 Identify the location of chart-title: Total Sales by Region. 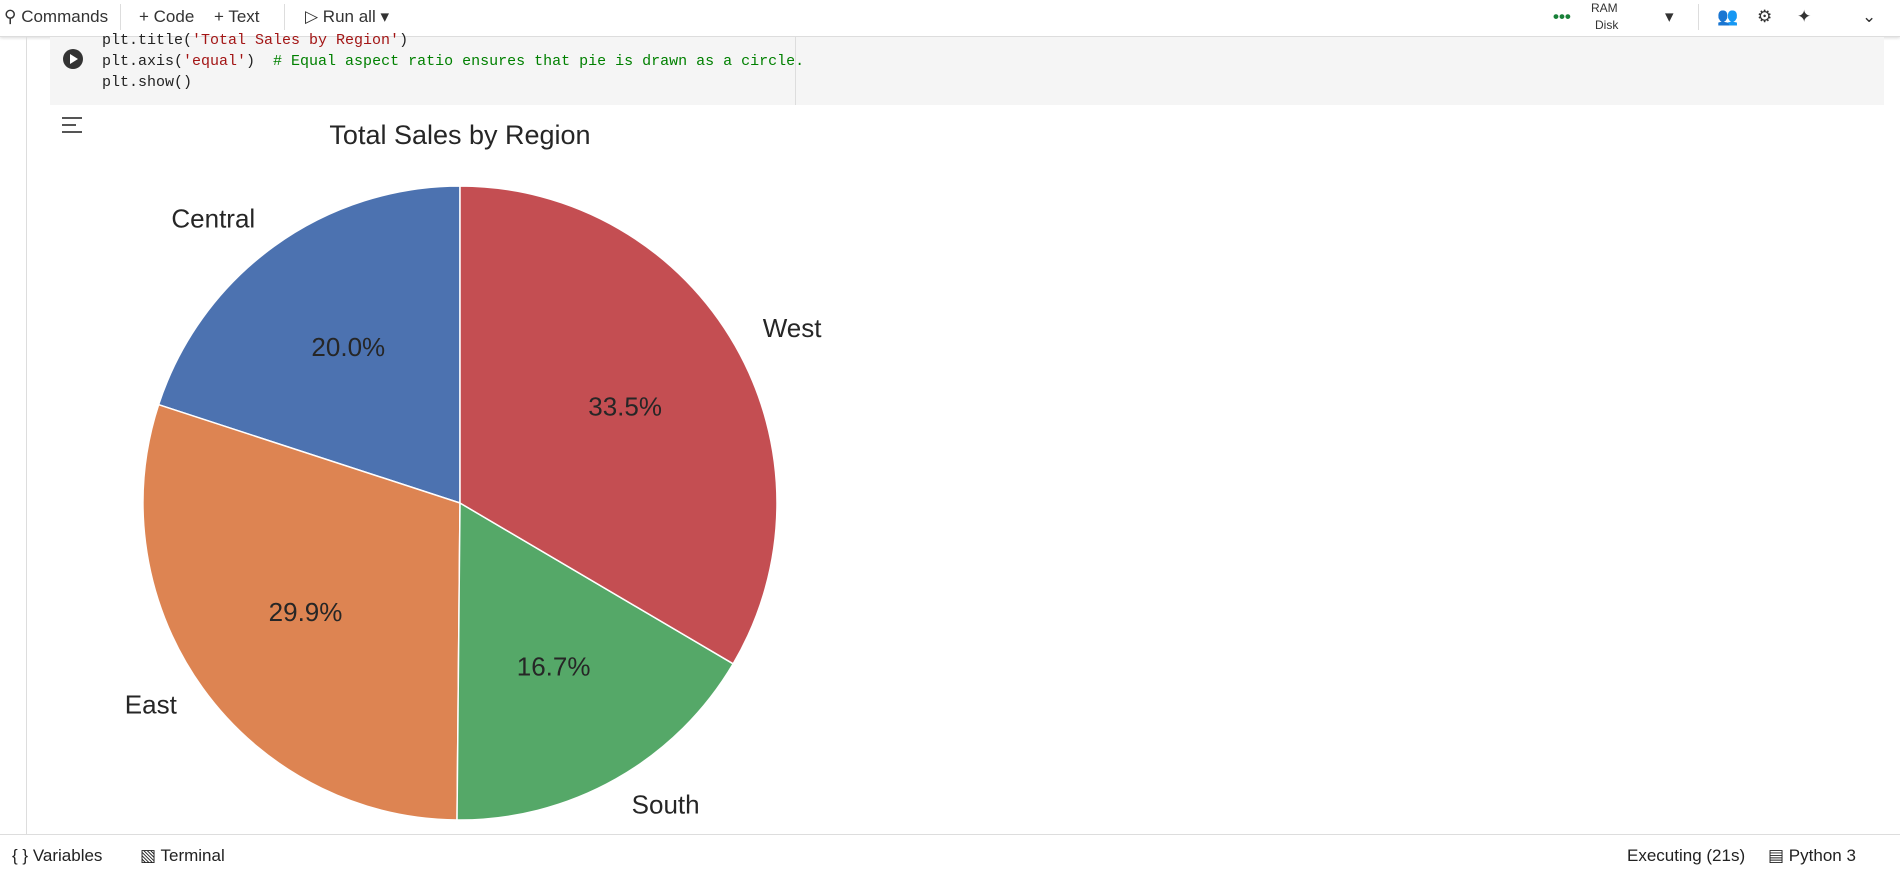
(459, 135).